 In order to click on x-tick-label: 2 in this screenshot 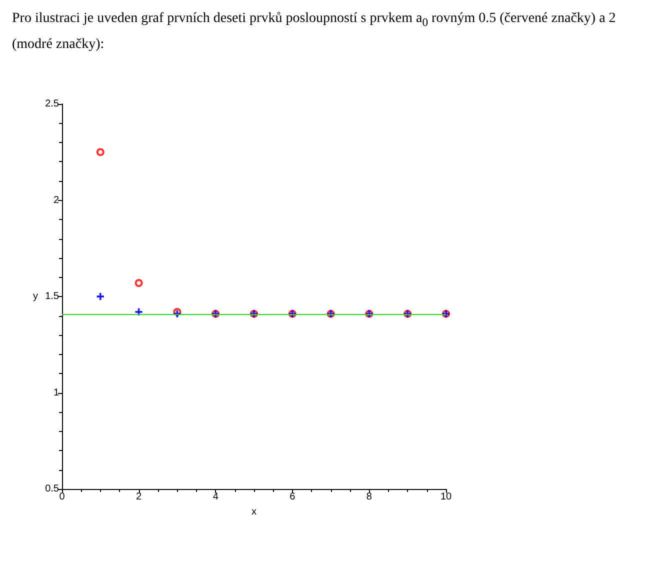, I will do `click(139, 497)`.